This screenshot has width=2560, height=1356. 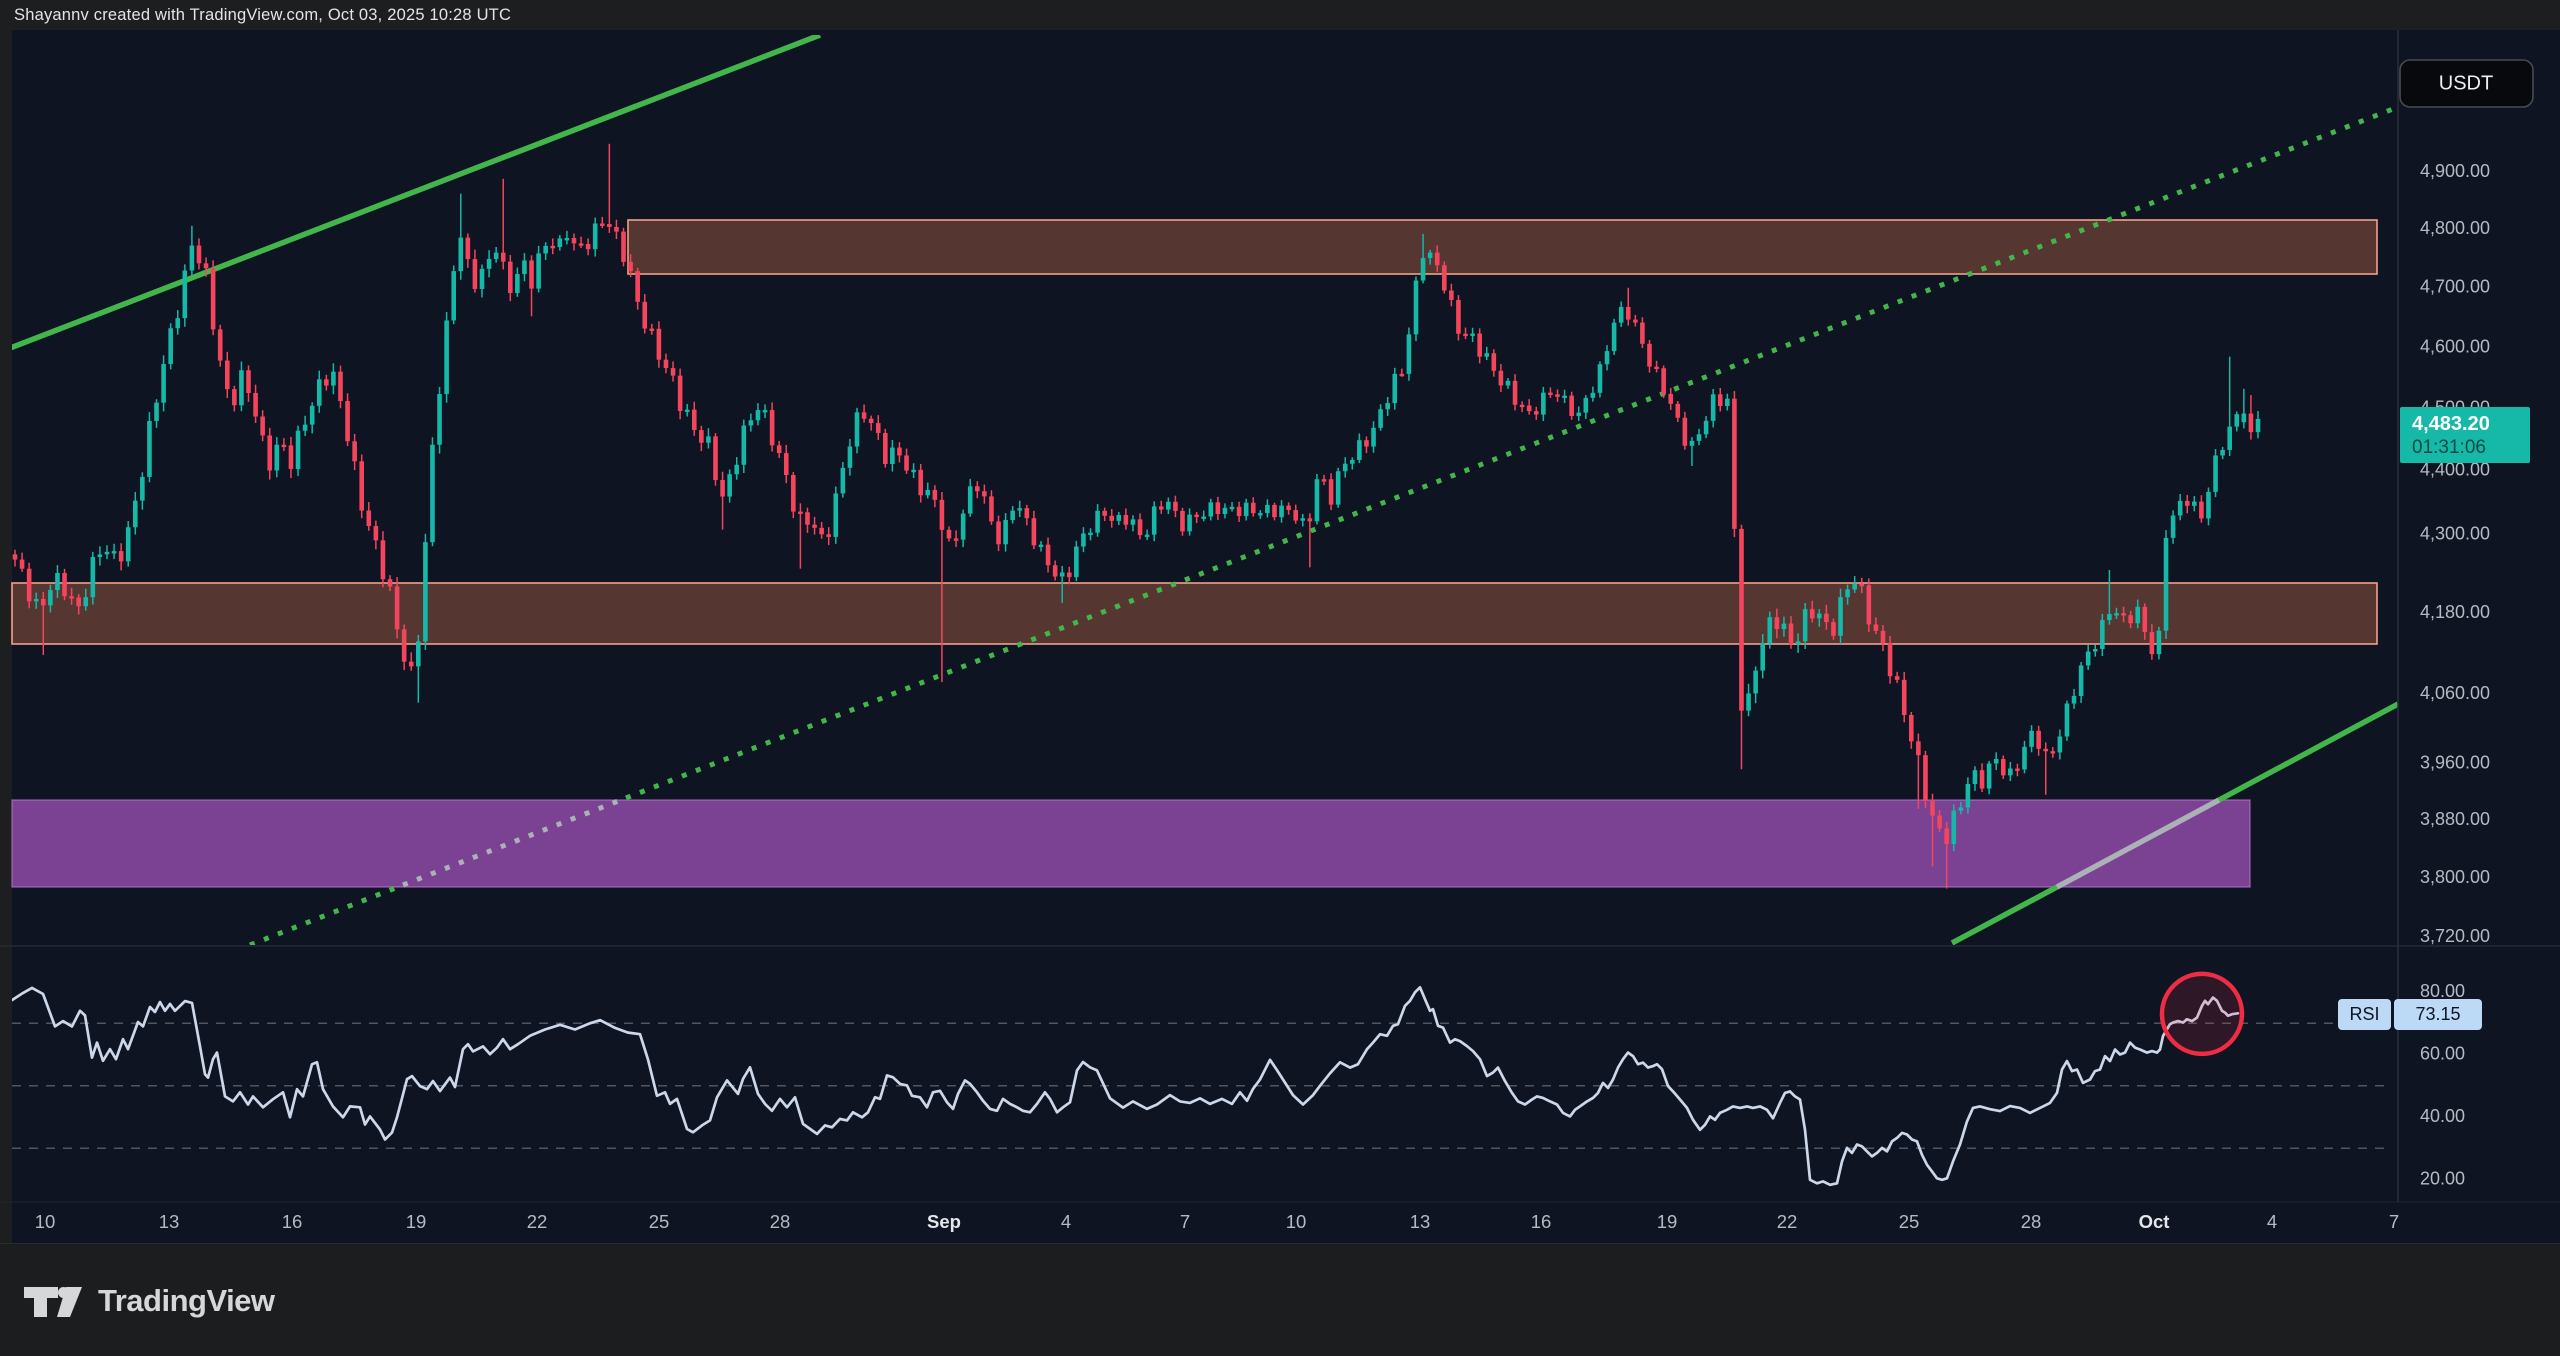 I want to click on price-tick: 3,880.00, so click(x=2455, y=819).